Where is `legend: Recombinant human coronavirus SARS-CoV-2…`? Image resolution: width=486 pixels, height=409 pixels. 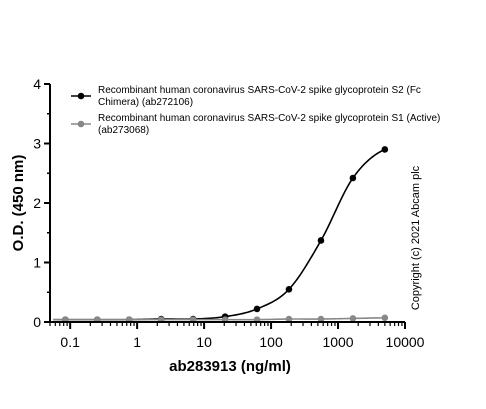
legend: Recombinant human coronavirus SARS-CoV-2… is located at coordinates (255, 110).